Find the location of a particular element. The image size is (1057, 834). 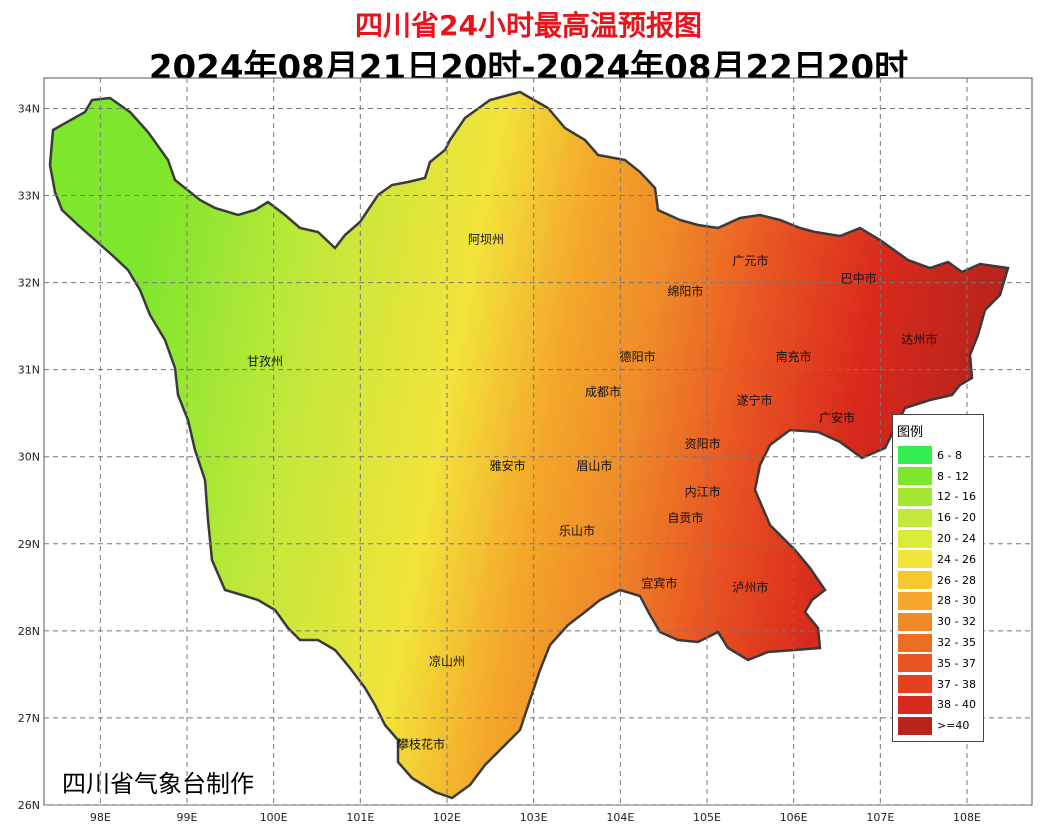

legend-item: 24 - 26 is located at coordinates (937, 559).